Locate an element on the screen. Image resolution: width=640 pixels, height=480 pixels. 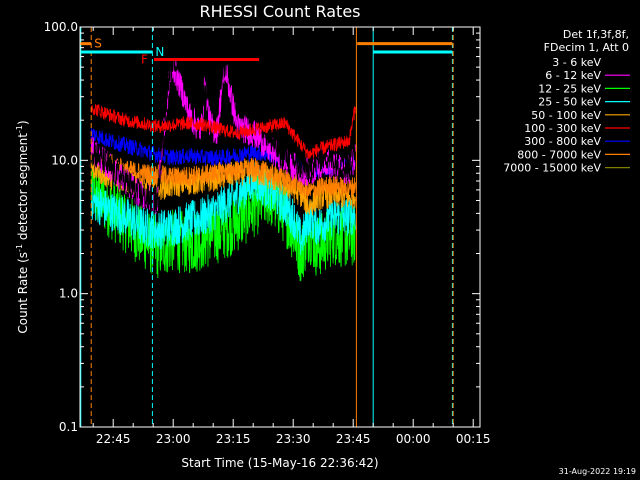
y-axis-label: Count Rate (s-1 detector segment-1) is located at coordinates (22, 226).